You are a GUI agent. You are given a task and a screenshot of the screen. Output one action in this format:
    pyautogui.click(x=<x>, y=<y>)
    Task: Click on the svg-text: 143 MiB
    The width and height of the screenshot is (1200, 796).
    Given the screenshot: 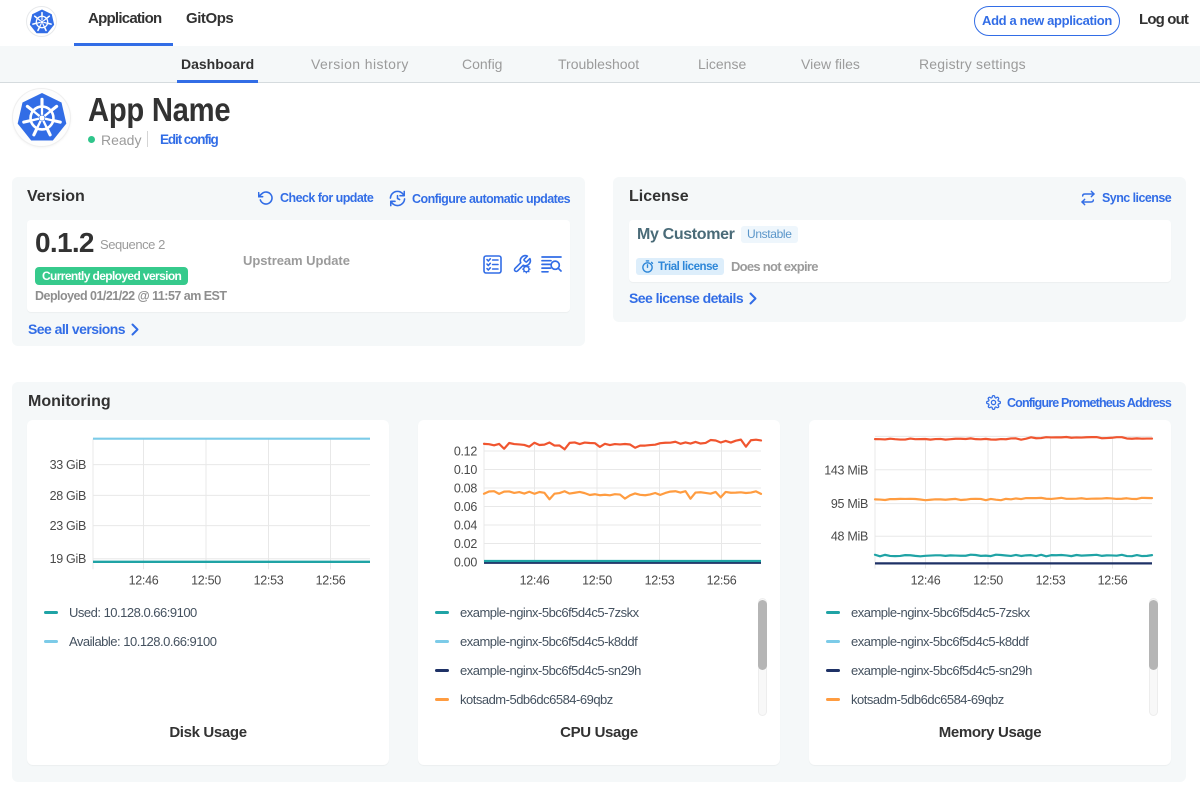 What is the action you would take?
    pyautogui.click(x=846, y=470)
    